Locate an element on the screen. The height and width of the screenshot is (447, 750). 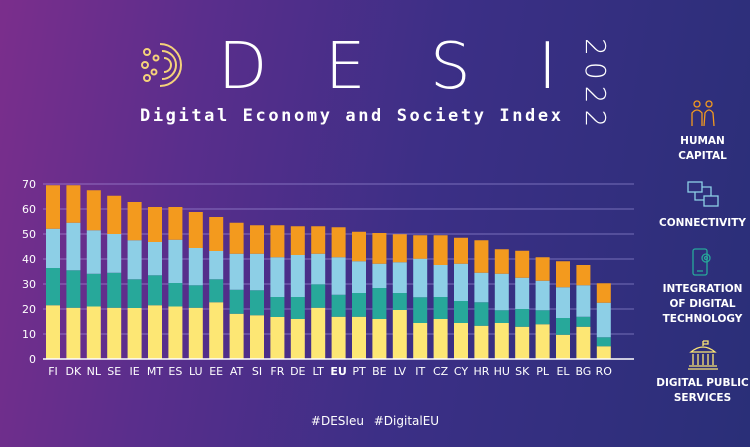
x-tick-label: SI is located at coordinates (257, 371).